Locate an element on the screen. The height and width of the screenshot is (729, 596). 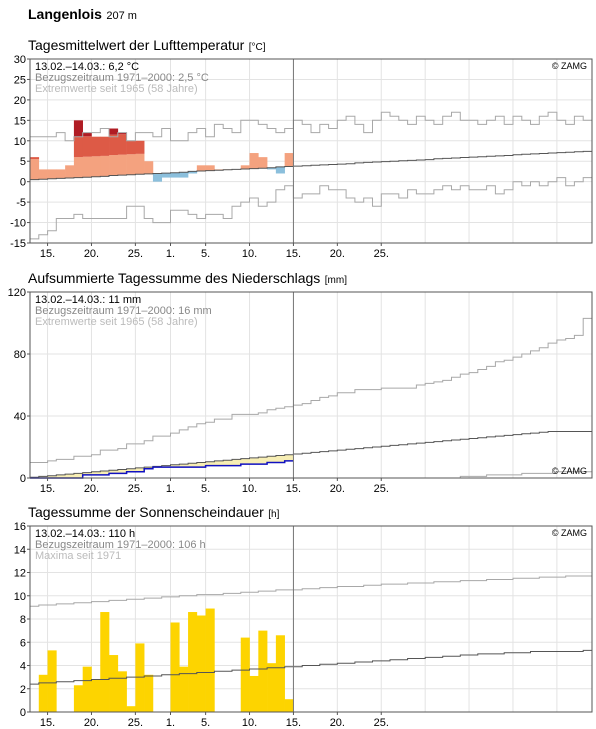
precipitation-x-tick-label: 15. is located at coordinates (293, 489).